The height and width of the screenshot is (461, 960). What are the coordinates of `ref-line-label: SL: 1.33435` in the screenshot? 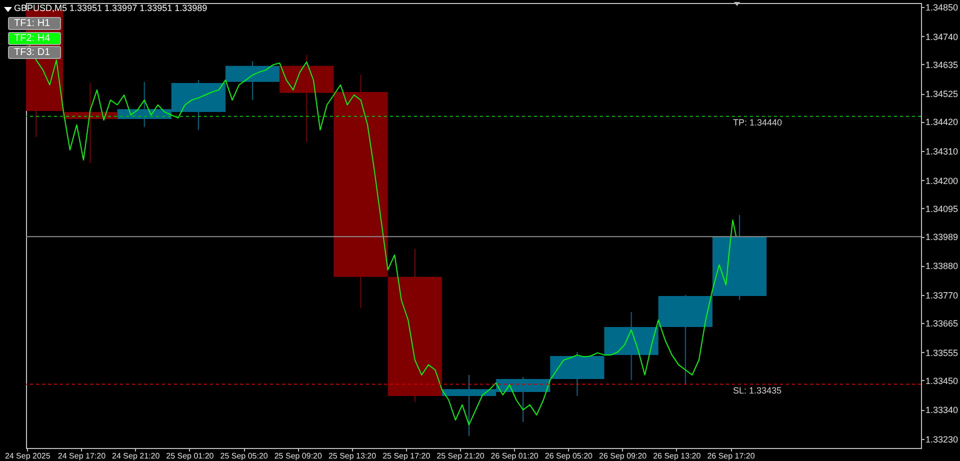 It's located at (757, 390).